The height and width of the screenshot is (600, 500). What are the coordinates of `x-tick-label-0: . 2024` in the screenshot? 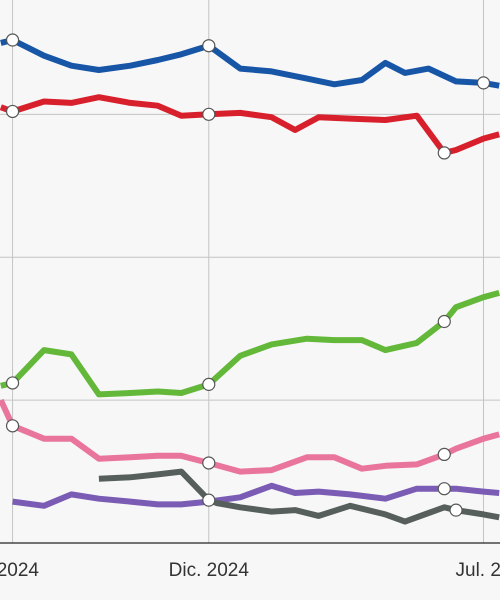 It's located at (19, 570).